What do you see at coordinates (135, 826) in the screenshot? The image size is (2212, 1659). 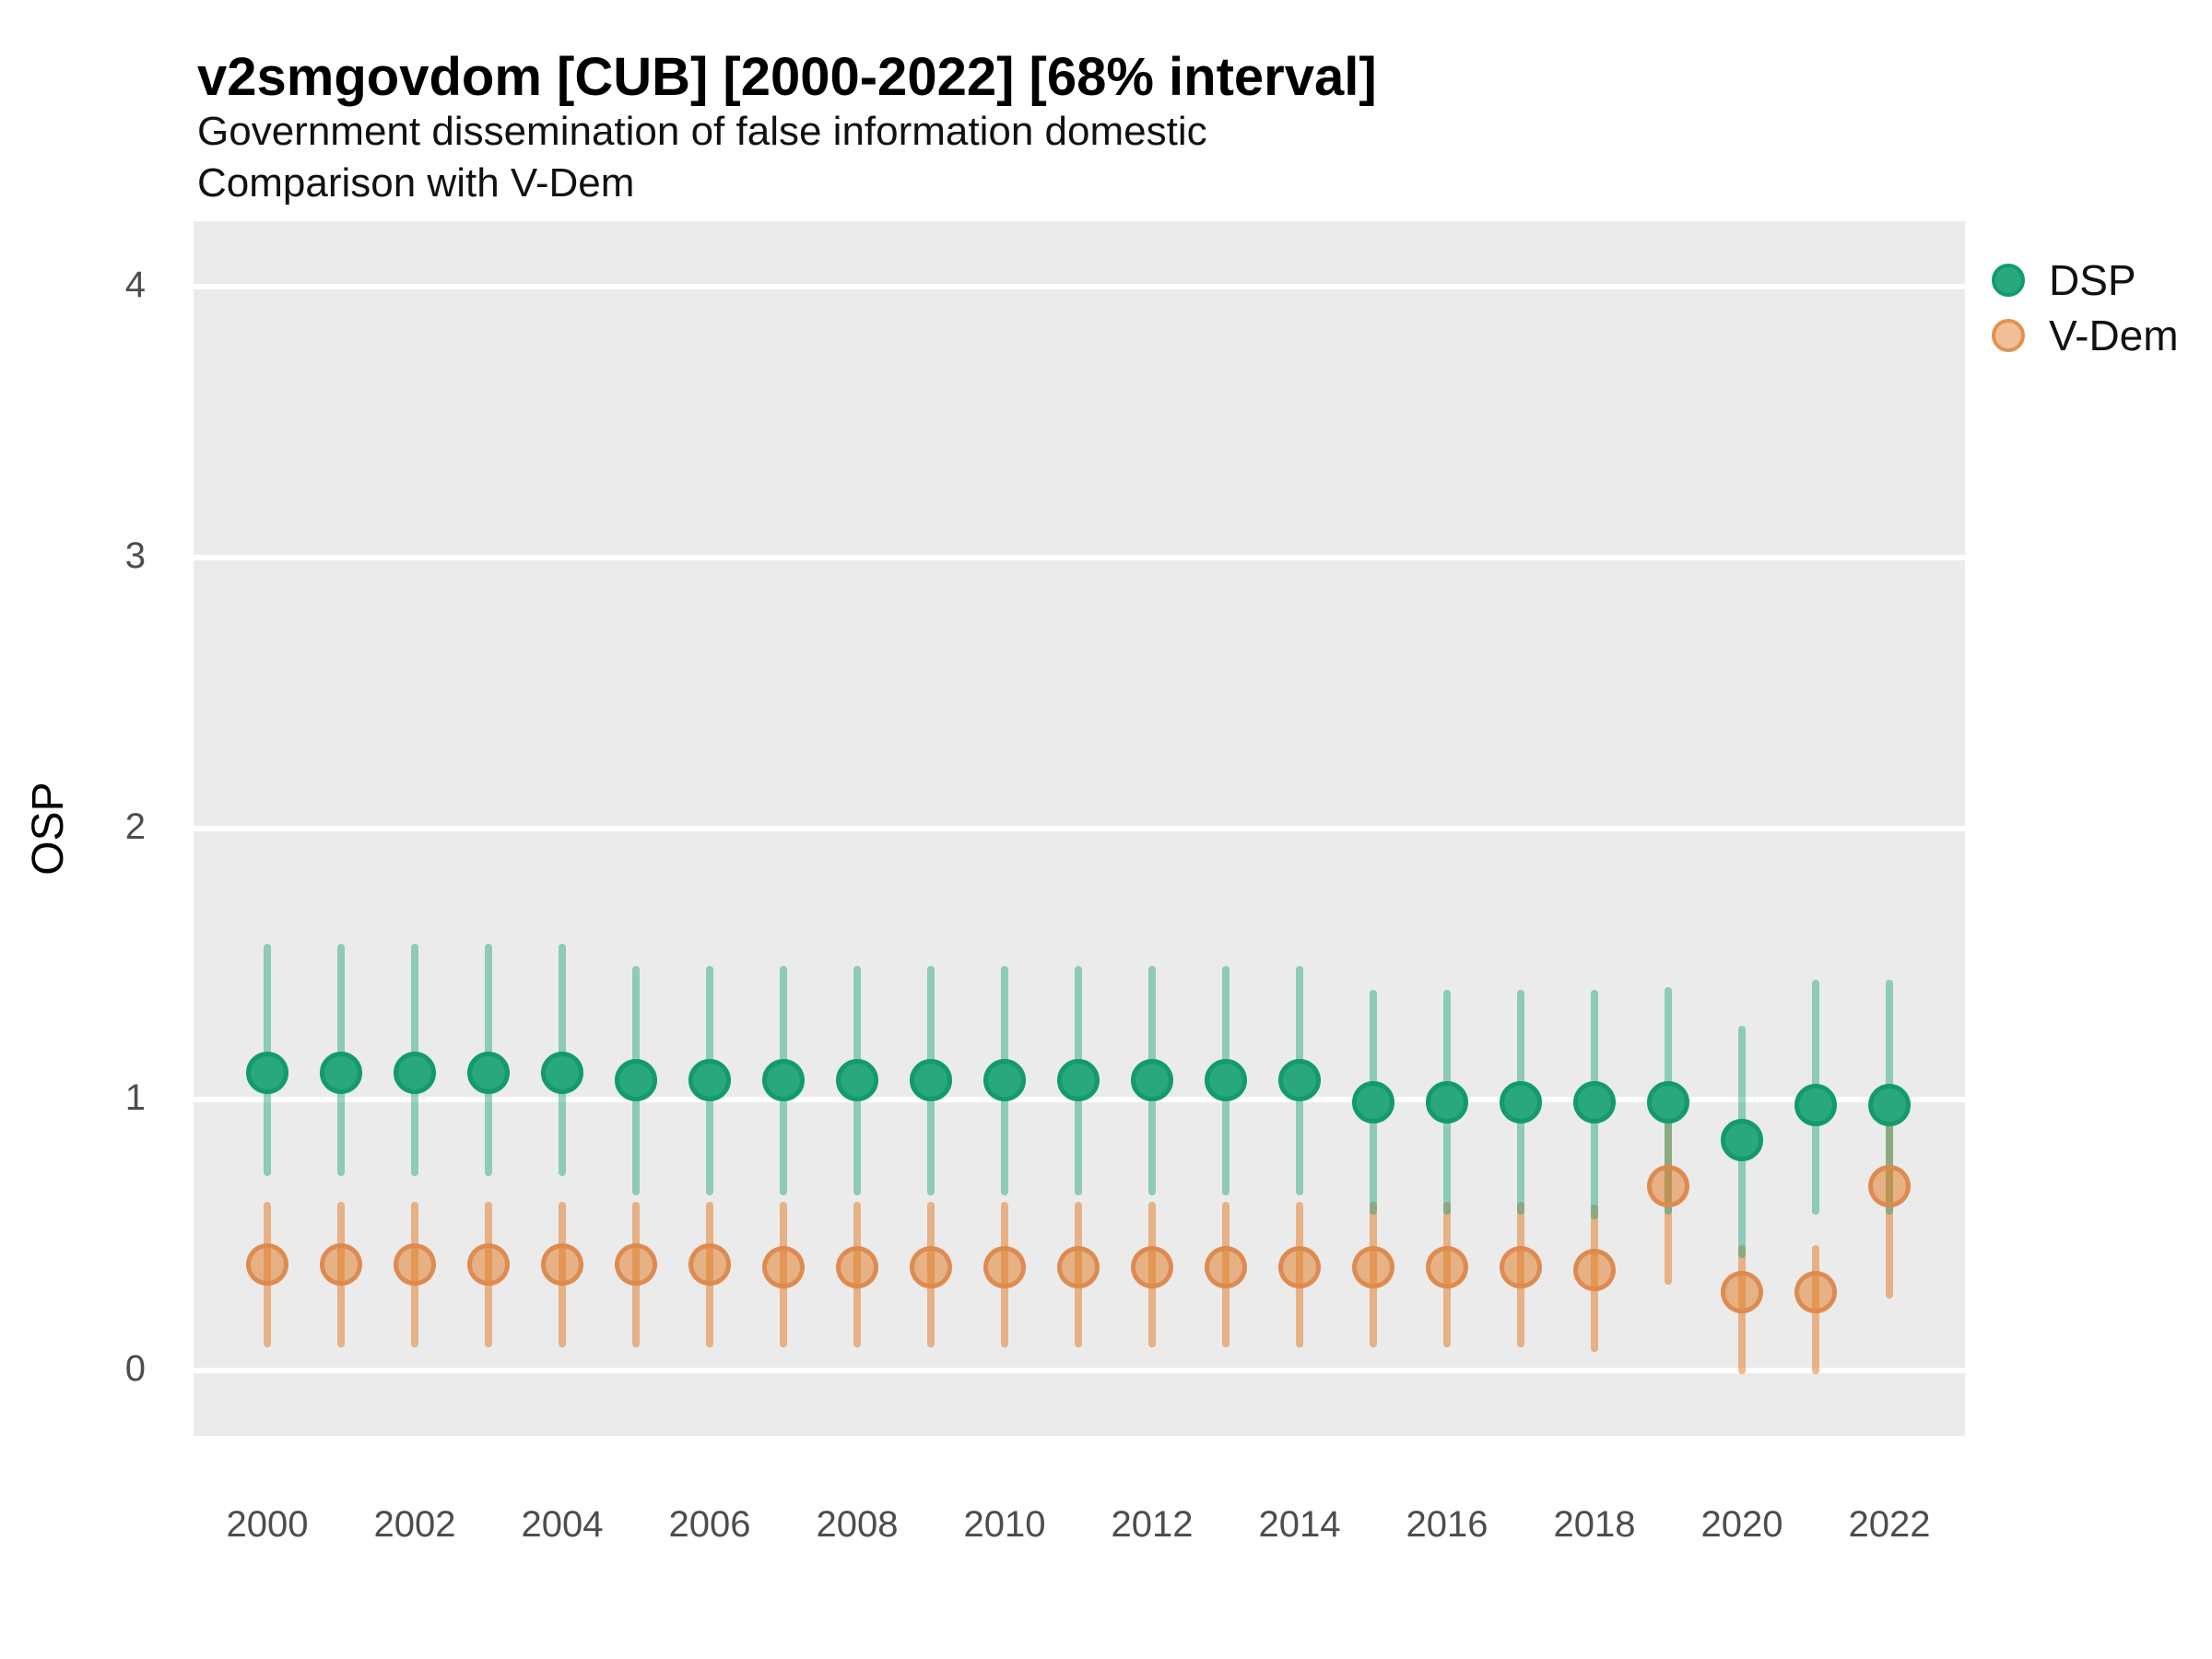 I see `y-tick-label-2: 2` at bounding box center [135, 826].